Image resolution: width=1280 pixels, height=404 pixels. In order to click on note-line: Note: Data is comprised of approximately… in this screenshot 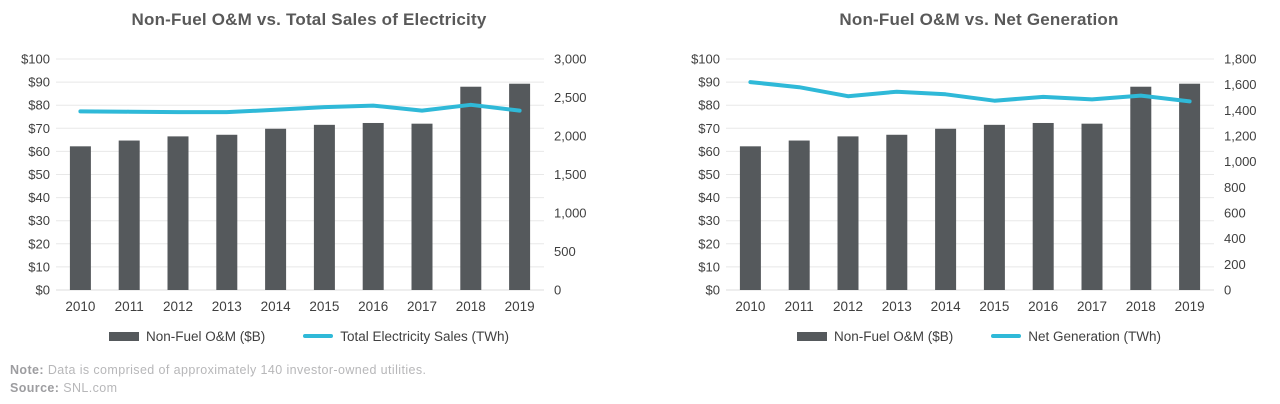, I will do `click(218, 370)`.